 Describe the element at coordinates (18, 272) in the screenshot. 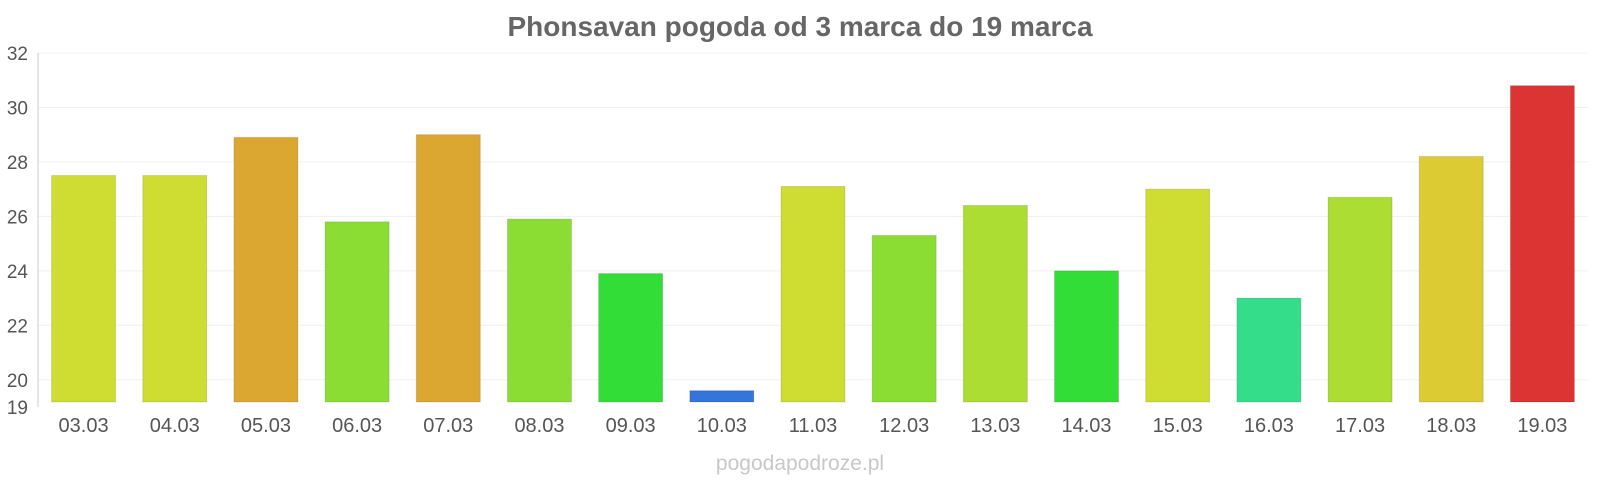

I see `y-tick-label: 24` at that location.